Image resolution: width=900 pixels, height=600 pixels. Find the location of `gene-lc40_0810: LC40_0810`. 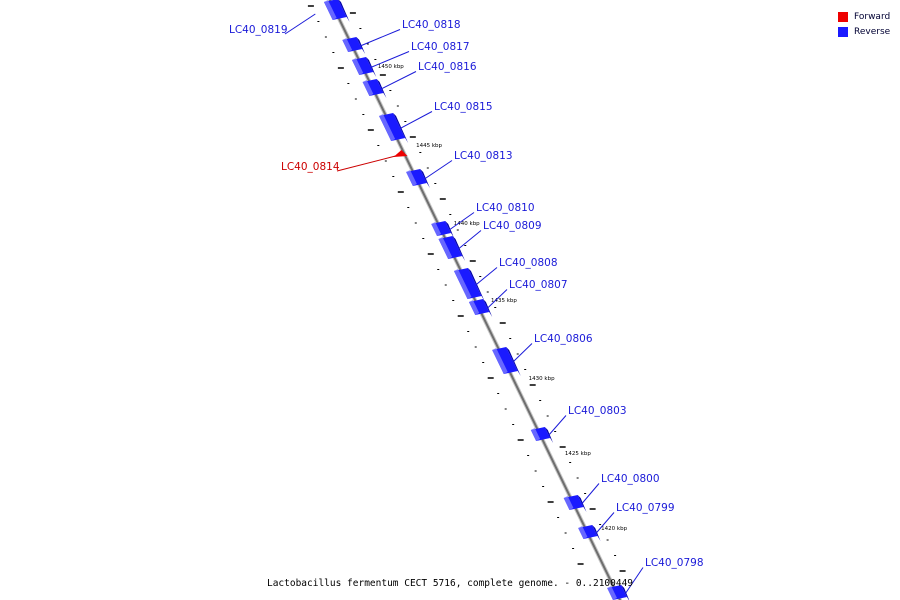

gene-lc40_0810: LC40_0810 is located at coordinates (483, 220).